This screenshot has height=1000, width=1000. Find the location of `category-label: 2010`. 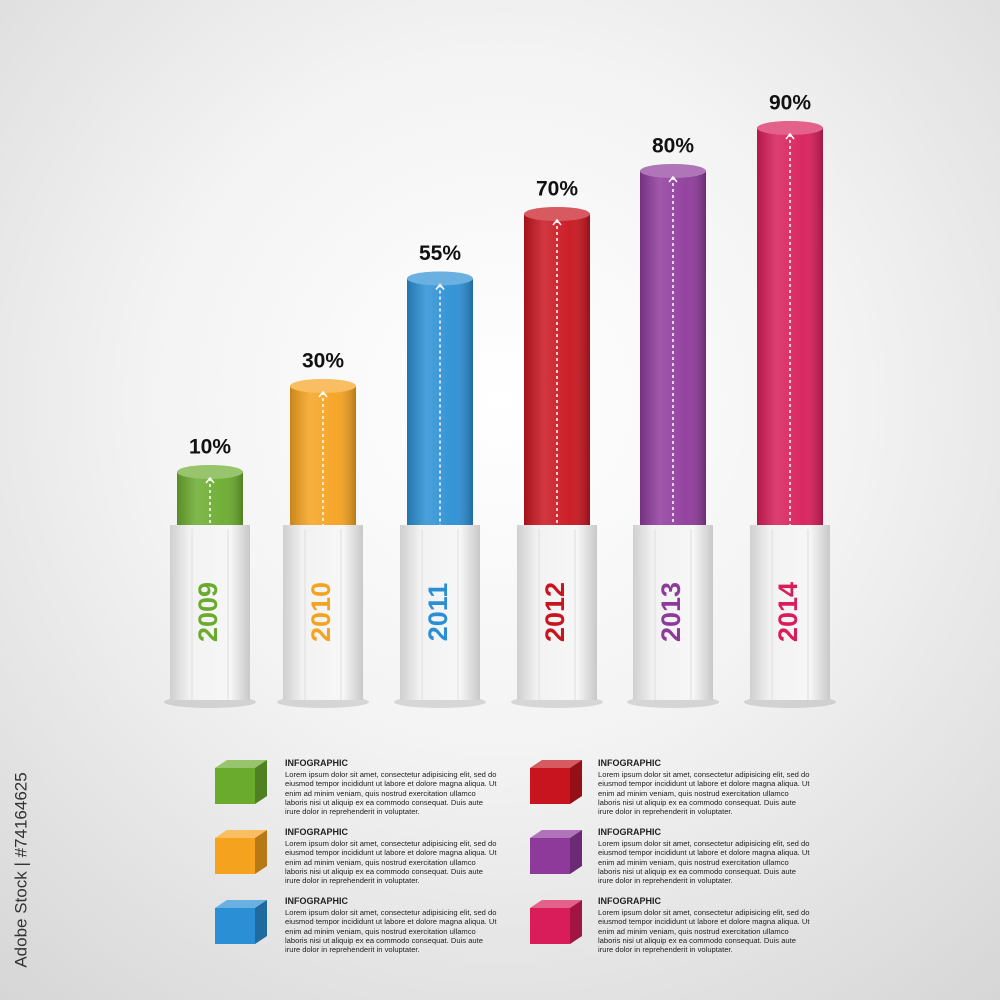

category-label: 2010 is located at coordinates (321, 612).